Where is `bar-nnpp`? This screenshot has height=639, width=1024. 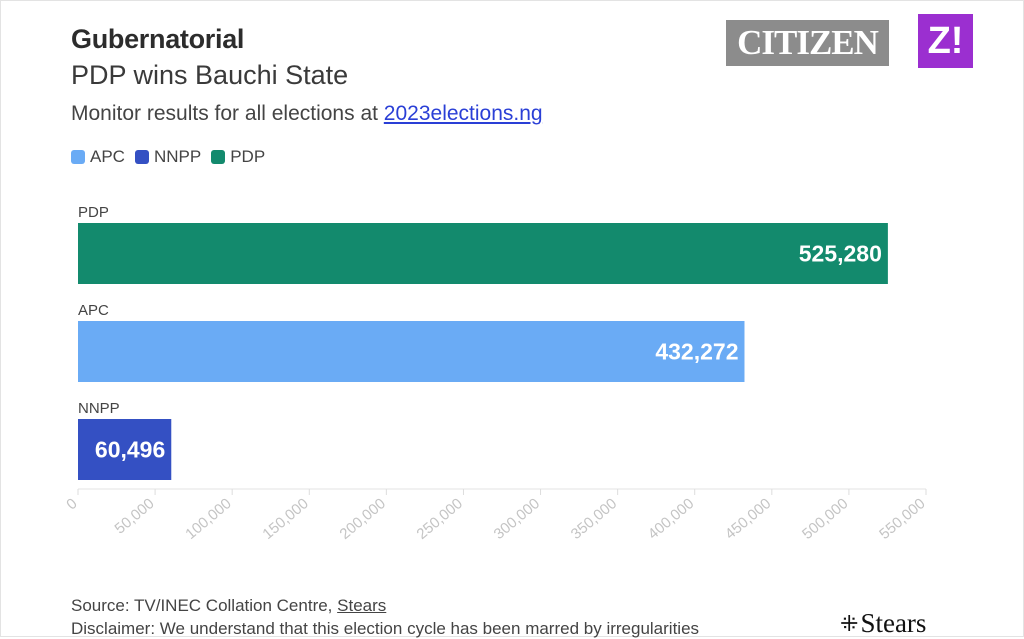 bar-nnpp is located at coordinates (125, 449).